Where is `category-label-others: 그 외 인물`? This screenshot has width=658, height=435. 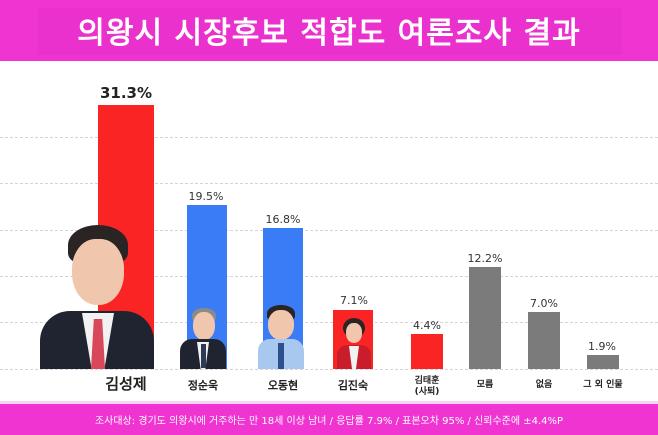 category-label-others: 그 외 인물 is located at coordinates (603, 385).